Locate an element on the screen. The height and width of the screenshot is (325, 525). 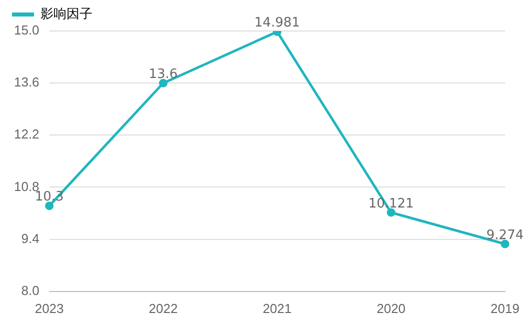
y-tick-label: 13.6 is located at coordinates (27, 82).